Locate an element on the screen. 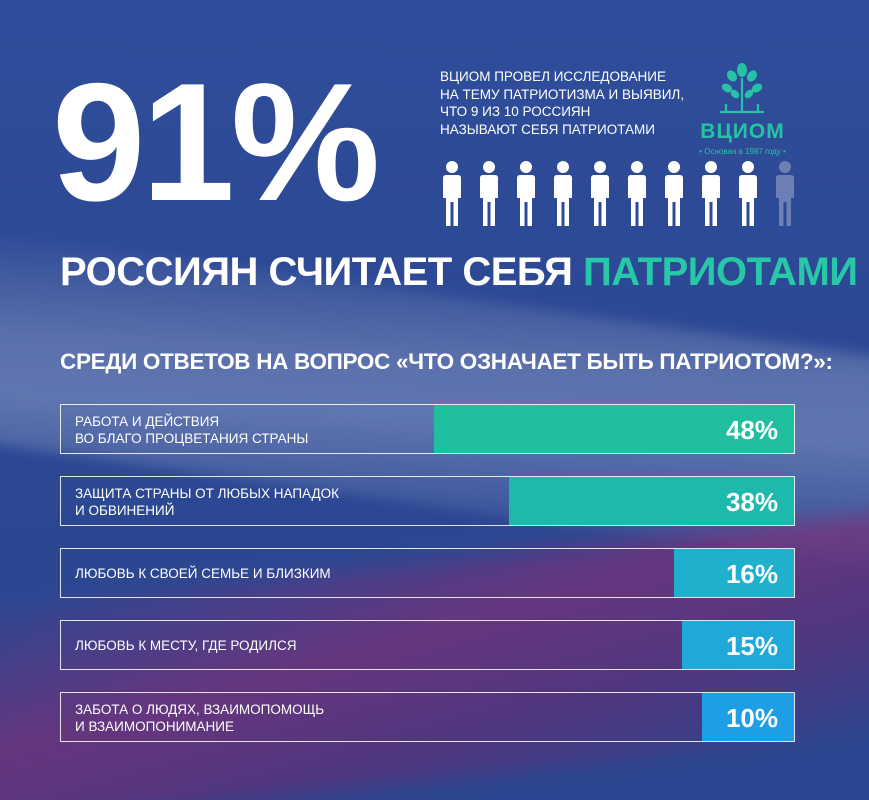  big-percent: 91% is located at coordinates (216, 142).